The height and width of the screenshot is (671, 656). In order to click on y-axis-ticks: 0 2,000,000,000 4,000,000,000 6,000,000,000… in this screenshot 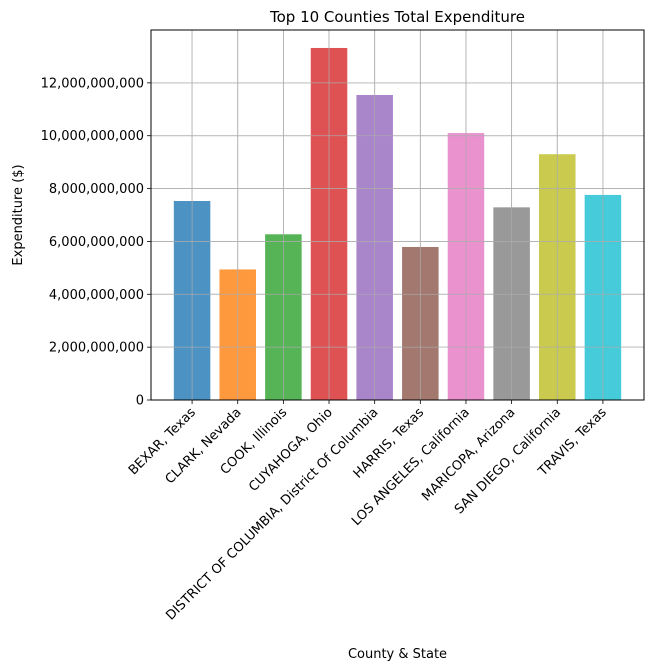, I will do `click(96, 242)`.